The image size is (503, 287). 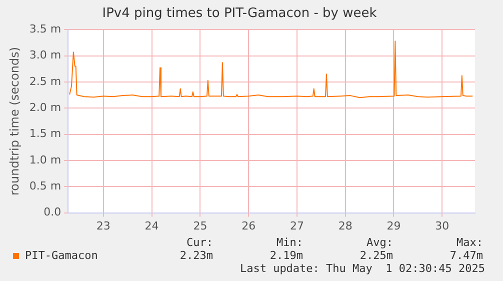 I want to click on x-tick-label: 30, so click(x=442, y=225).